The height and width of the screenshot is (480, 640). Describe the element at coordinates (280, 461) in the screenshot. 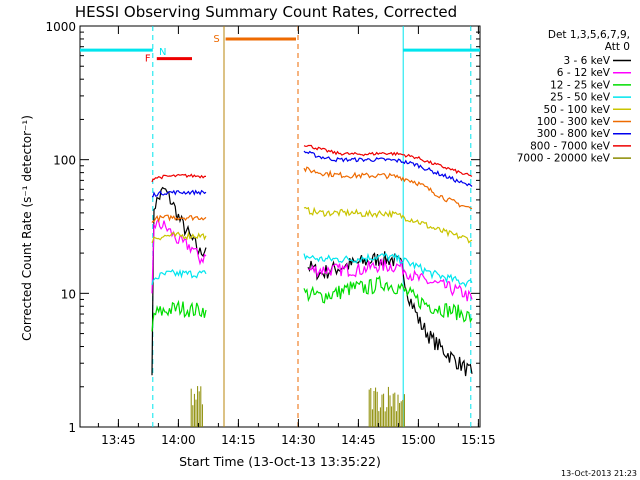

I see `x-axis-label: Start Time (13-Oct-13 13:35:22)` at that location.